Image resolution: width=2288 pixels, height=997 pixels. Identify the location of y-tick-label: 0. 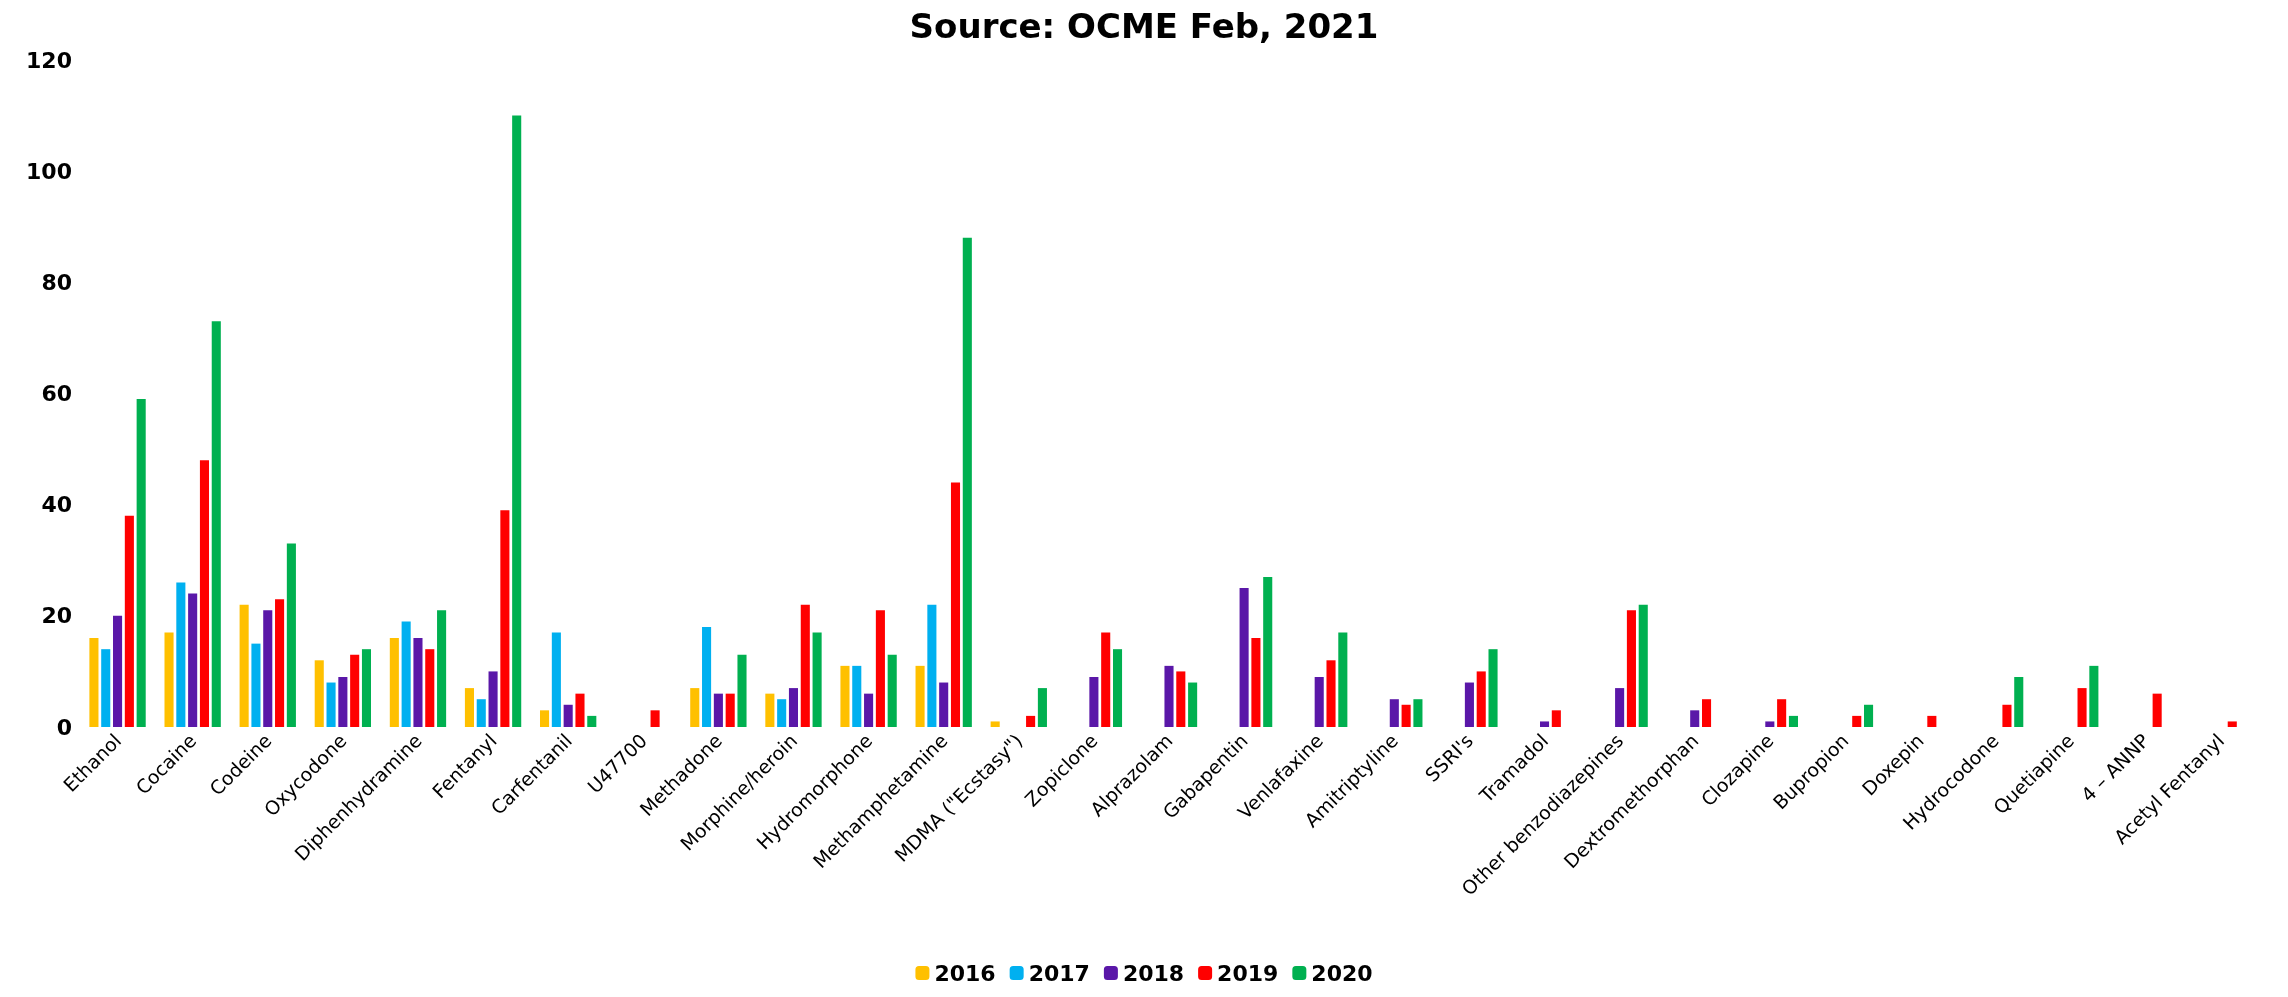
(64, 727).